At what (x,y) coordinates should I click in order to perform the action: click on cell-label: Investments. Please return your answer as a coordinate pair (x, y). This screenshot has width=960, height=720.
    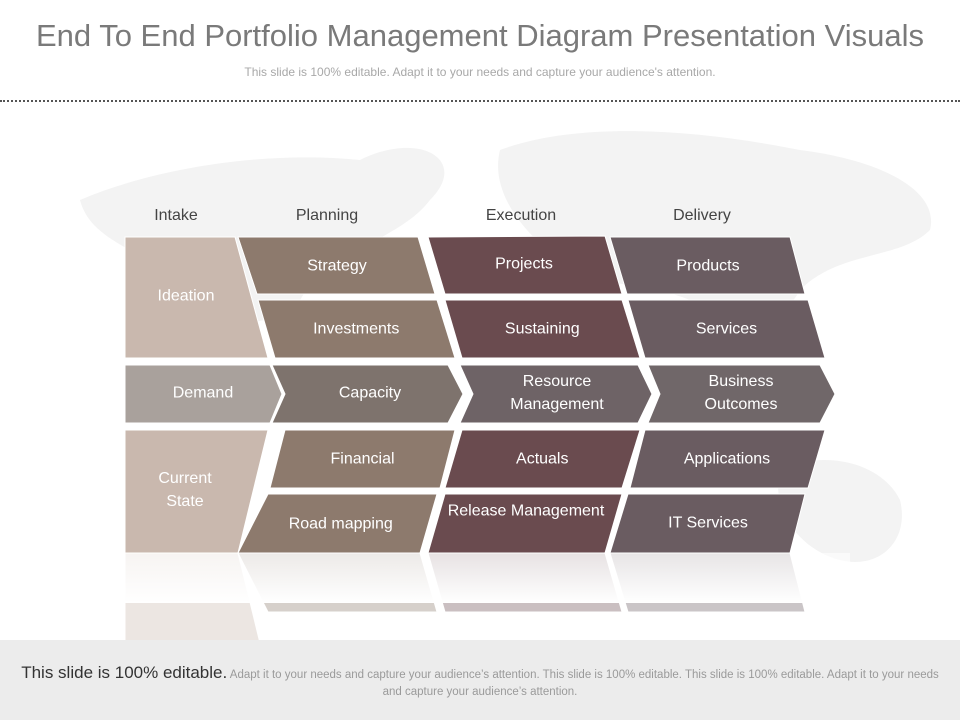
    Looking at the image, I should click on (356, 329).